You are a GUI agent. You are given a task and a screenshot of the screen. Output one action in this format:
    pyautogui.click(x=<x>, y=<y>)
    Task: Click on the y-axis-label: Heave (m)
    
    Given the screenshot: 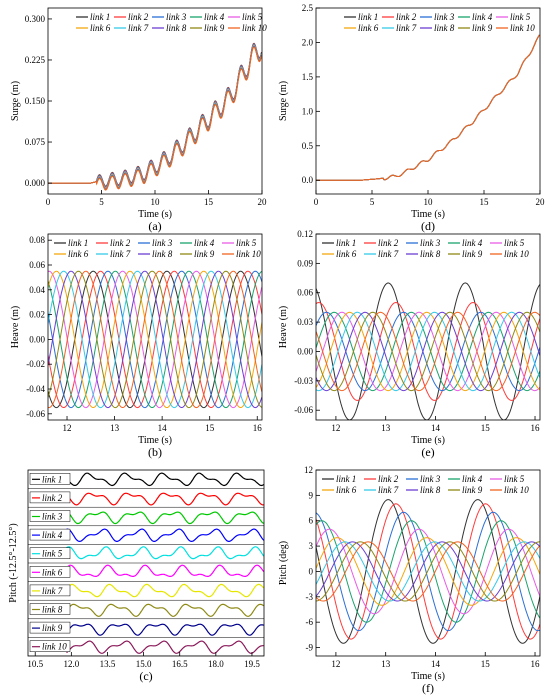 What is the action you would take?
    pyautogui.click(x=15, y=327)
    